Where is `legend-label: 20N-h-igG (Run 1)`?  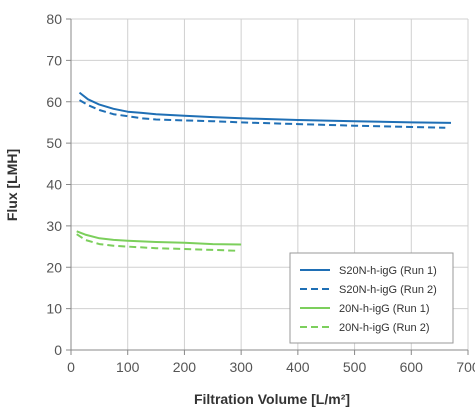 legend-label: 20N-h-igG (Run 1) is located at coordinates (384, 309).